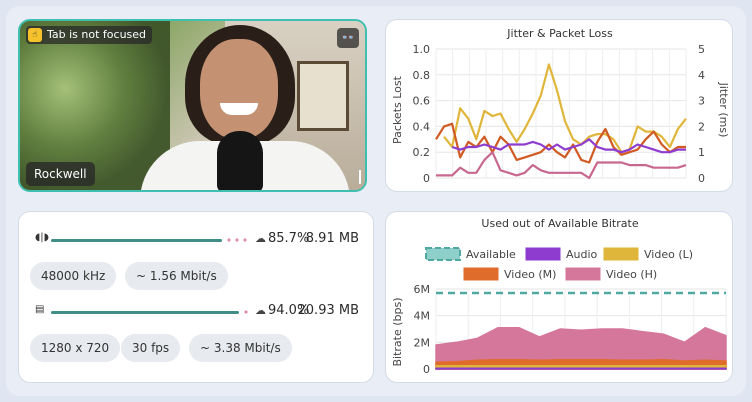  Describe the element at coordinates (40, 309) in the screenshot. I see `video-icon: ▤` at that location.